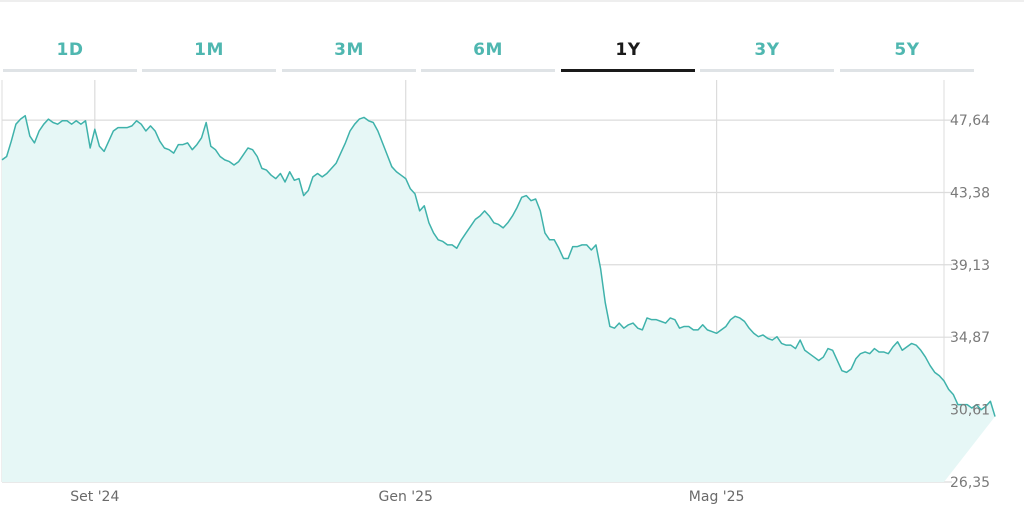 This screenshot has width=1024, height=524. I want to click on y-tick-label: 34,87, so click(970, 338).